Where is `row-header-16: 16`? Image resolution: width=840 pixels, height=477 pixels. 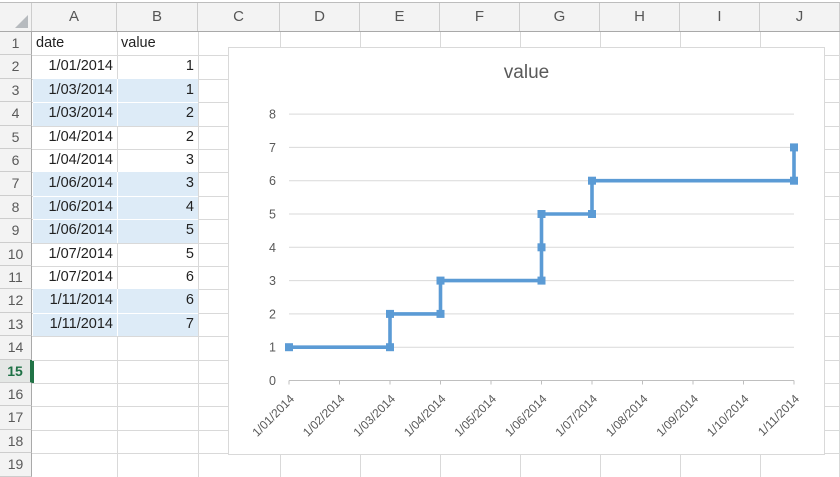
row-header-16: 16 is located at coordinates (16, 395).